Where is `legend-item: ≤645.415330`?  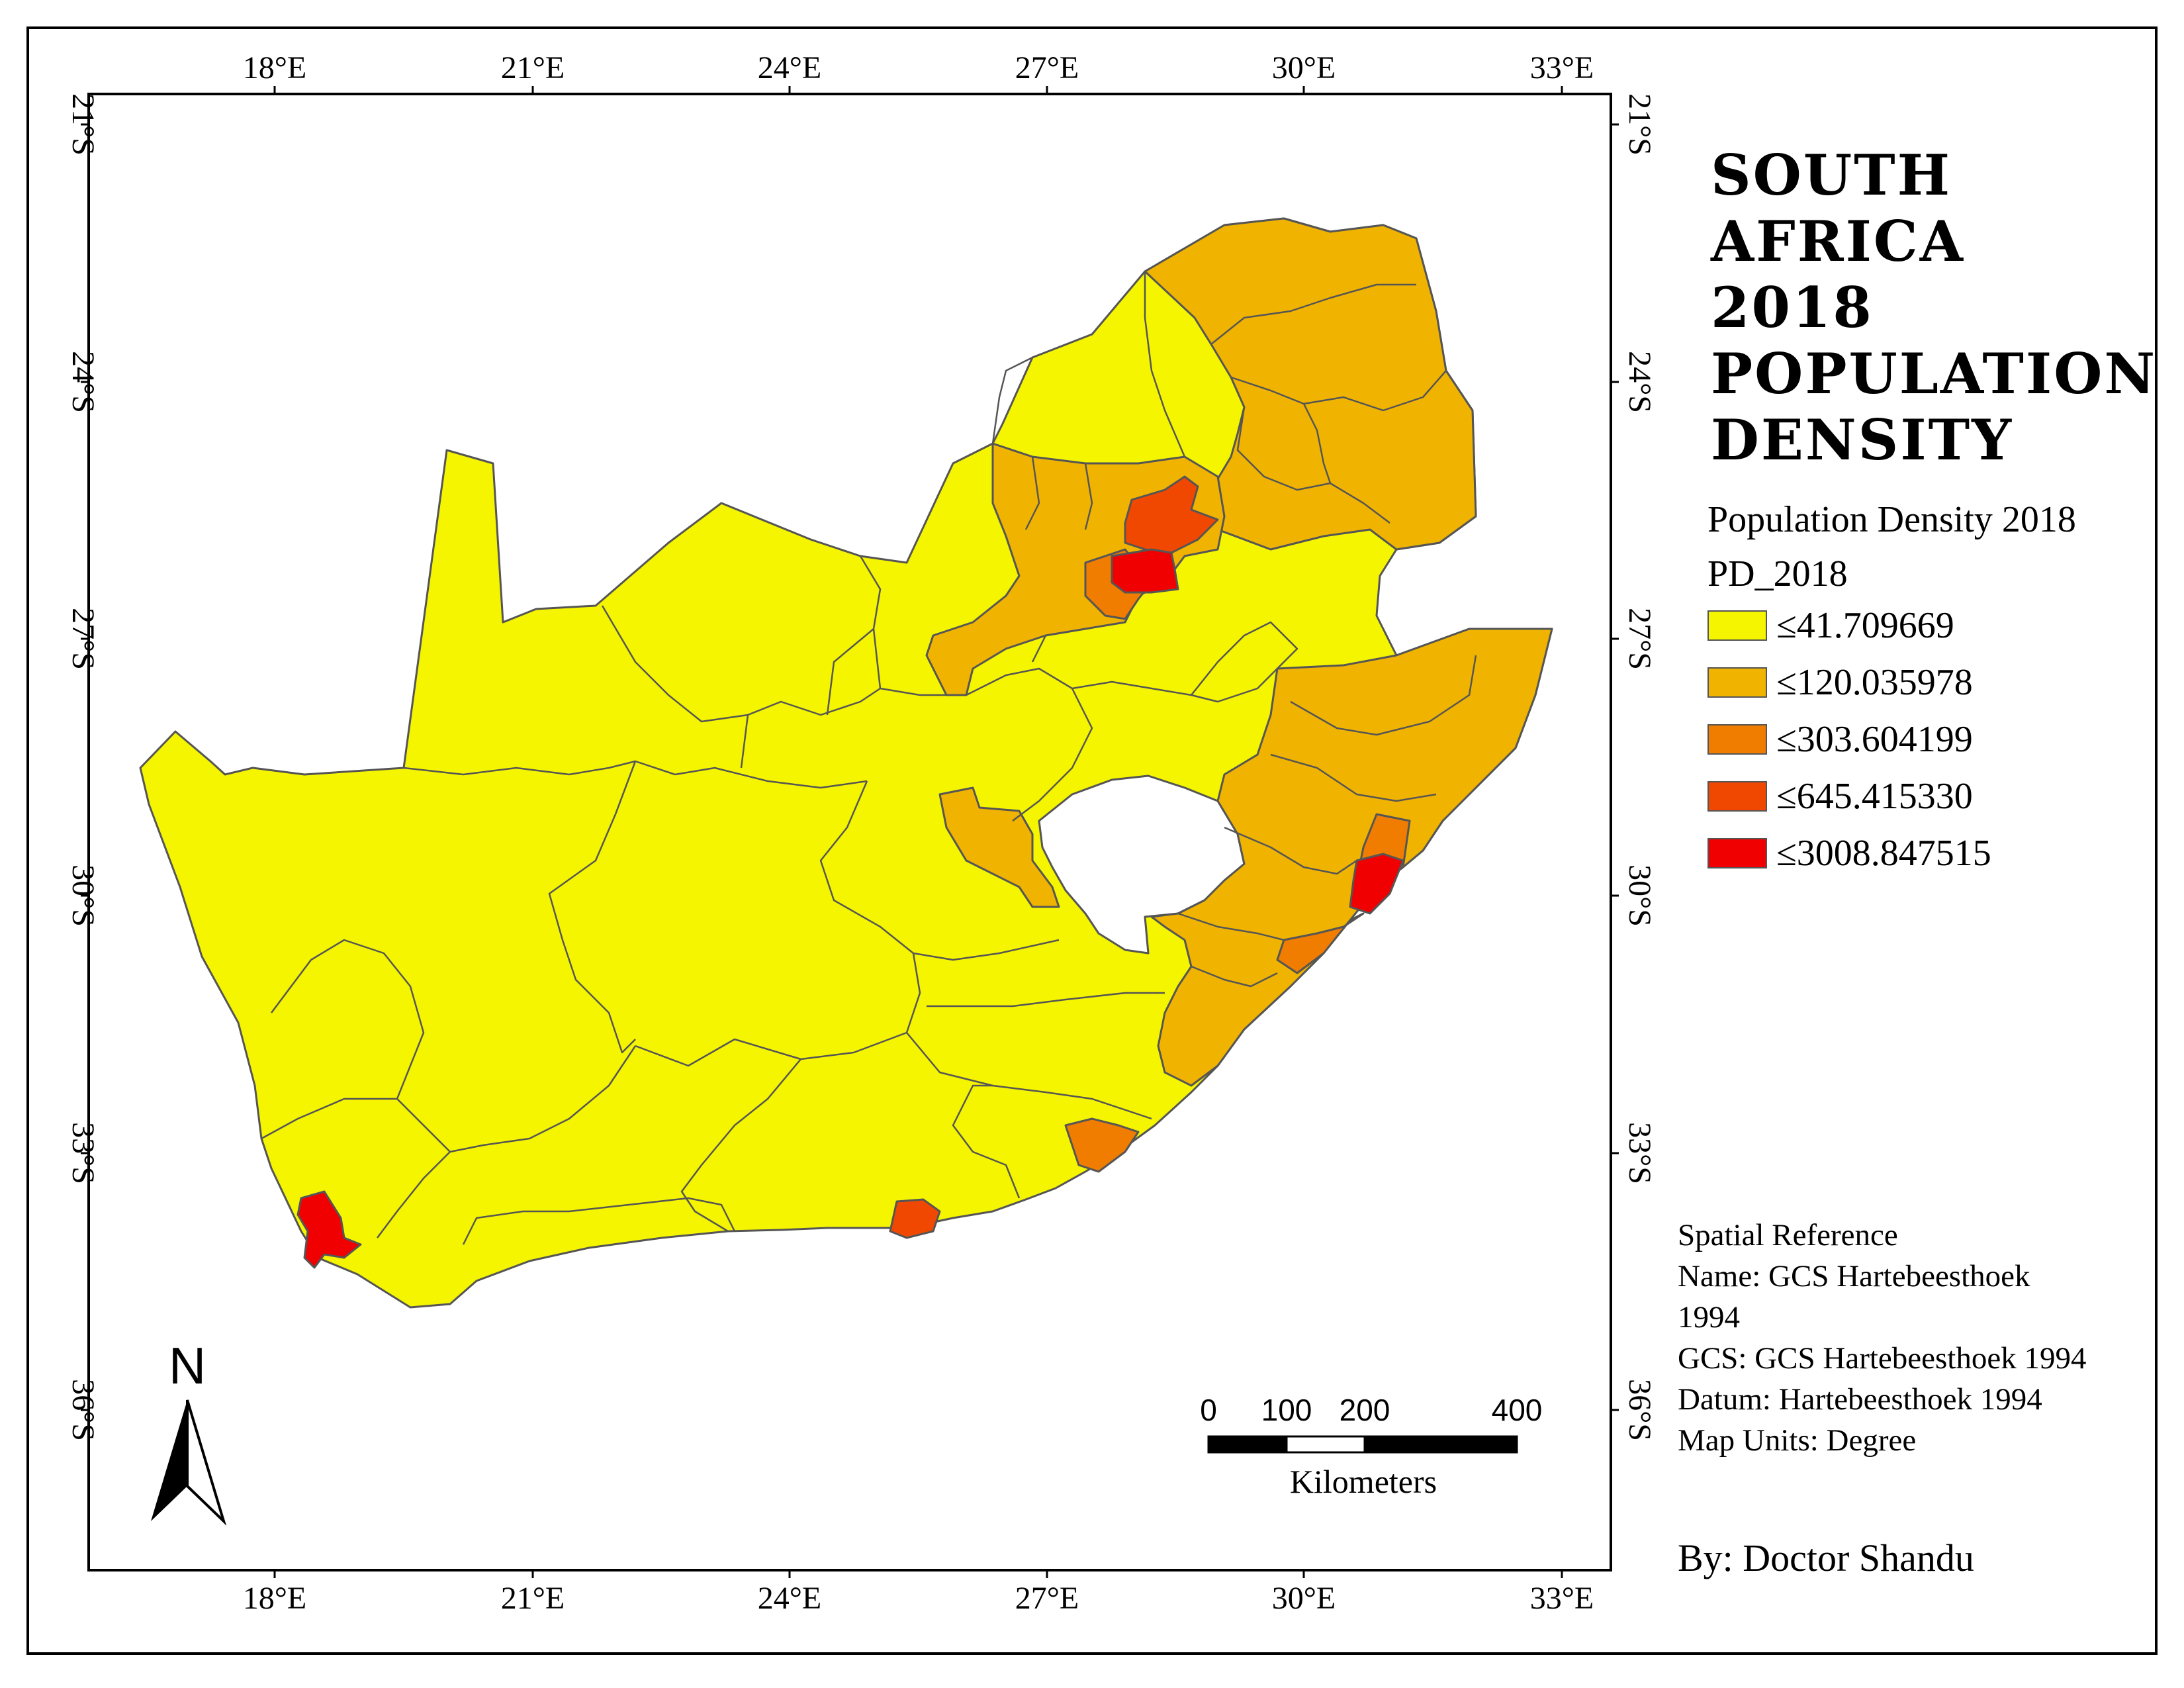
legend-item: ≤645.415330 is located at coordinates (1891, 796).